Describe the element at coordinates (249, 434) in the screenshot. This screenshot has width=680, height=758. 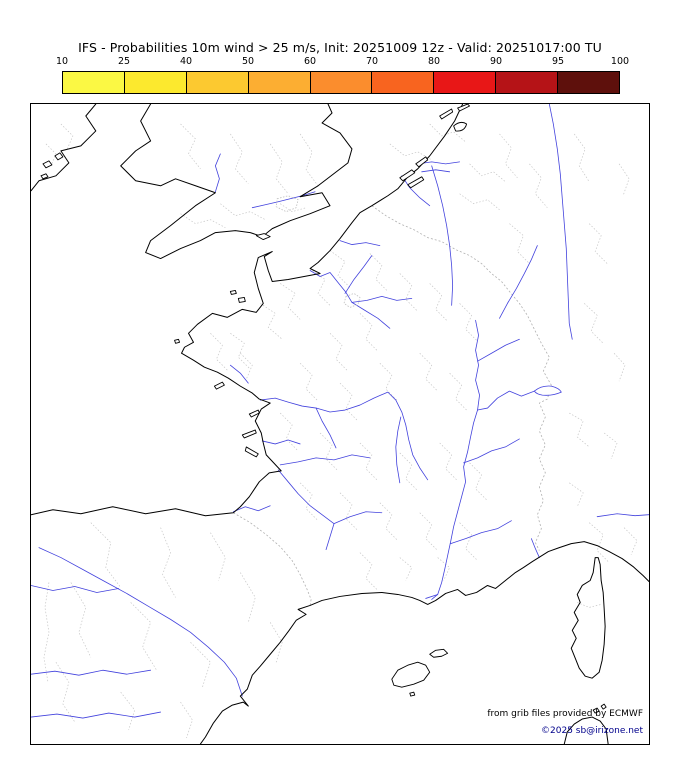
I see `re-island` at that location.